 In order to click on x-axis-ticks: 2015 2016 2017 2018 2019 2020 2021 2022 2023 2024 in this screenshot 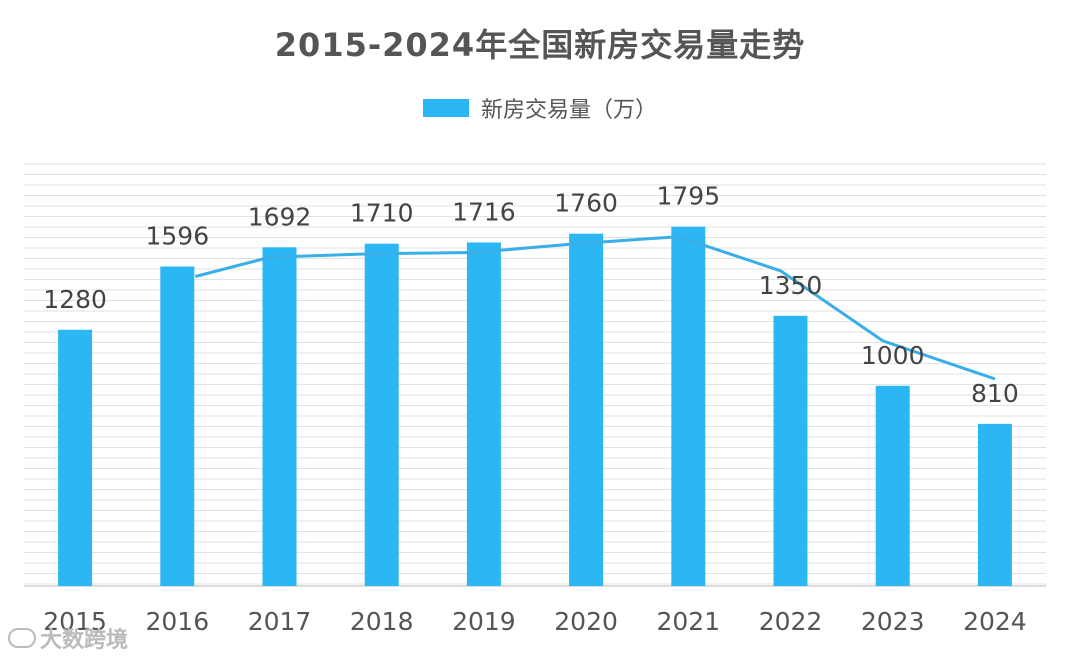, I will do `click(534, 621)`.